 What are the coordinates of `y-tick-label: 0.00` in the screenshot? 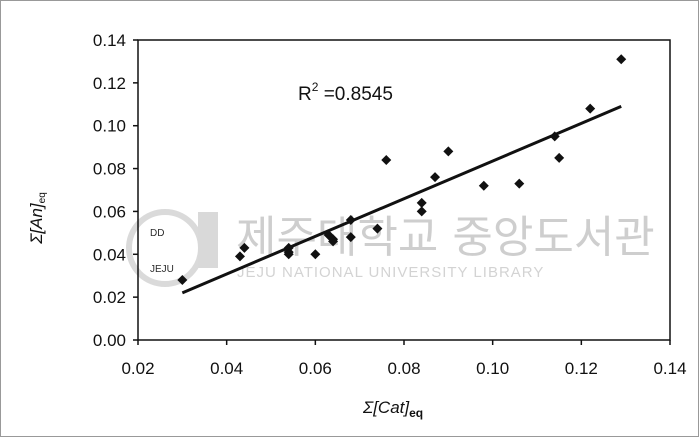 It's located at (109, 340).